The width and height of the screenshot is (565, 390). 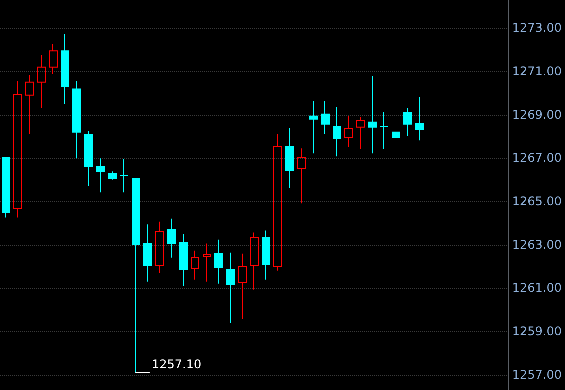 What do you see at coordinates (537, 201) in the screenshot?
I see `y-tick-label: 1265.00` at bounding box center [537, 201].